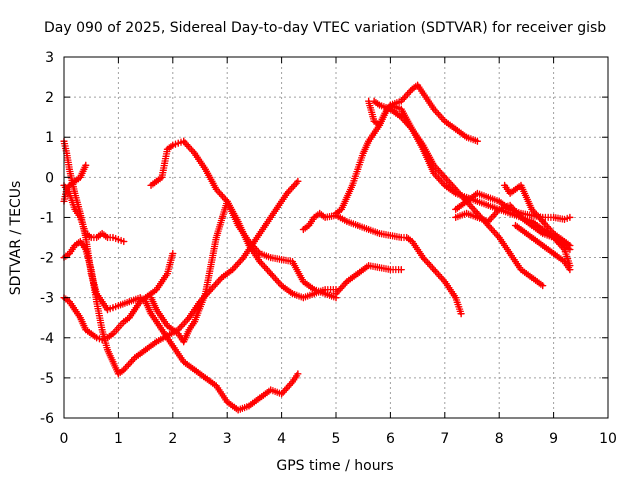 The image size is (640, 480). What do you see at coordinates (553, 439) in the screenshot?
I see `x-tick-label: 9` at bounding box center [553, 439].